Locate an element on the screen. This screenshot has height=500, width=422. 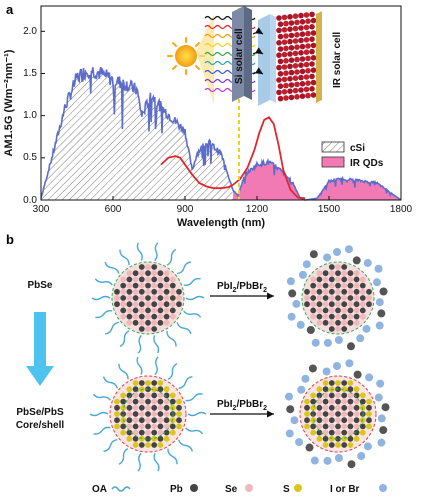
legend-csi-swatch is located at coordinates (333, 147).